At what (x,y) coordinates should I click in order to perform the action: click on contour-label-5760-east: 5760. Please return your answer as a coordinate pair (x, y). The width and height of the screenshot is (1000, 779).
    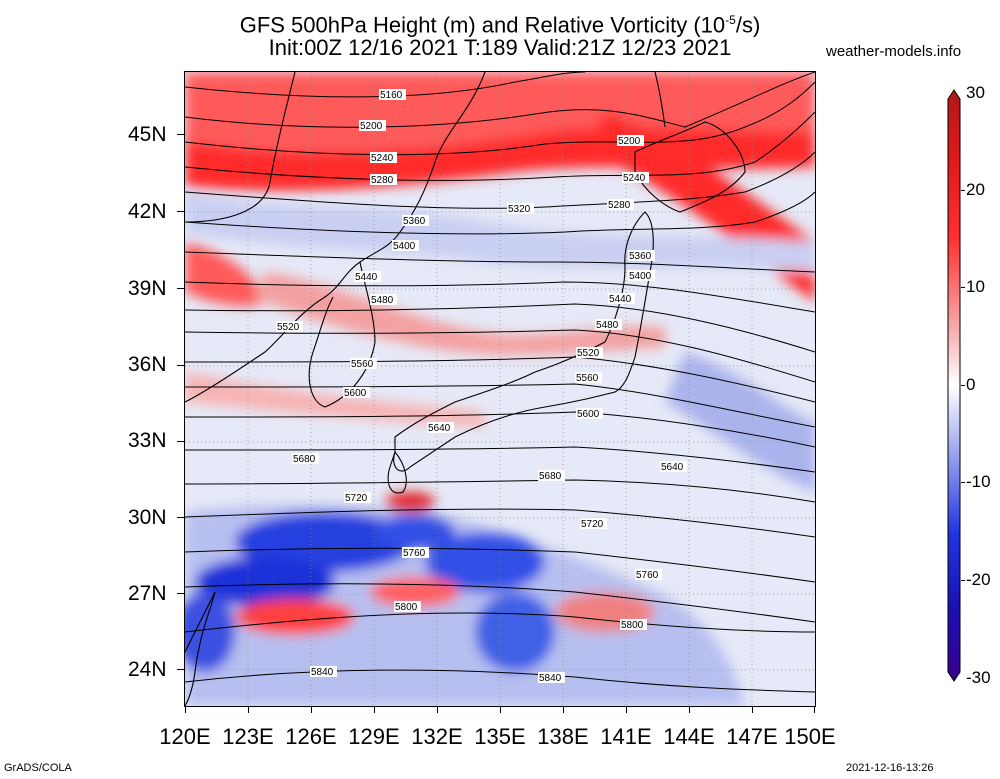
    Looking at the image, I should click on (647, 575).